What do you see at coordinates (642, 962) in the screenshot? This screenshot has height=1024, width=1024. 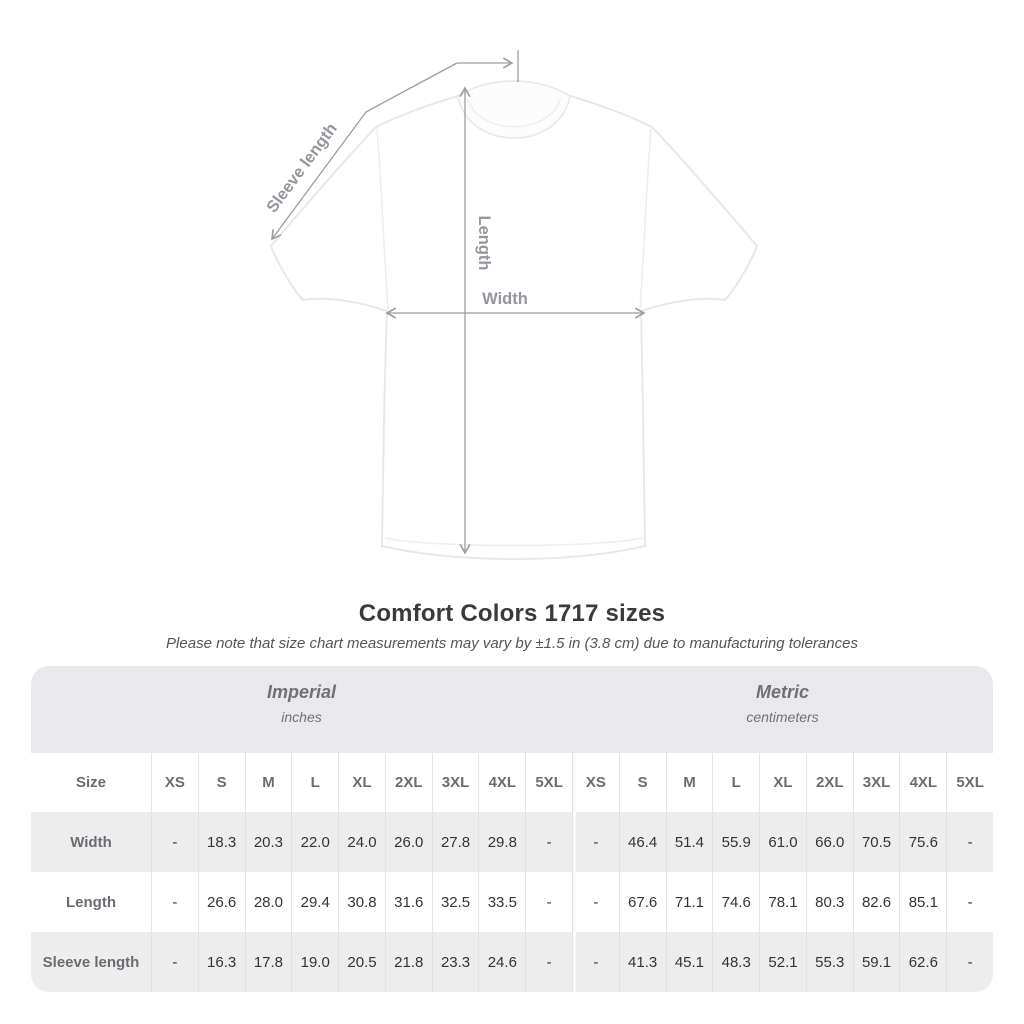 I see `value-cell: 41.3` at bounding box center [642, 962].